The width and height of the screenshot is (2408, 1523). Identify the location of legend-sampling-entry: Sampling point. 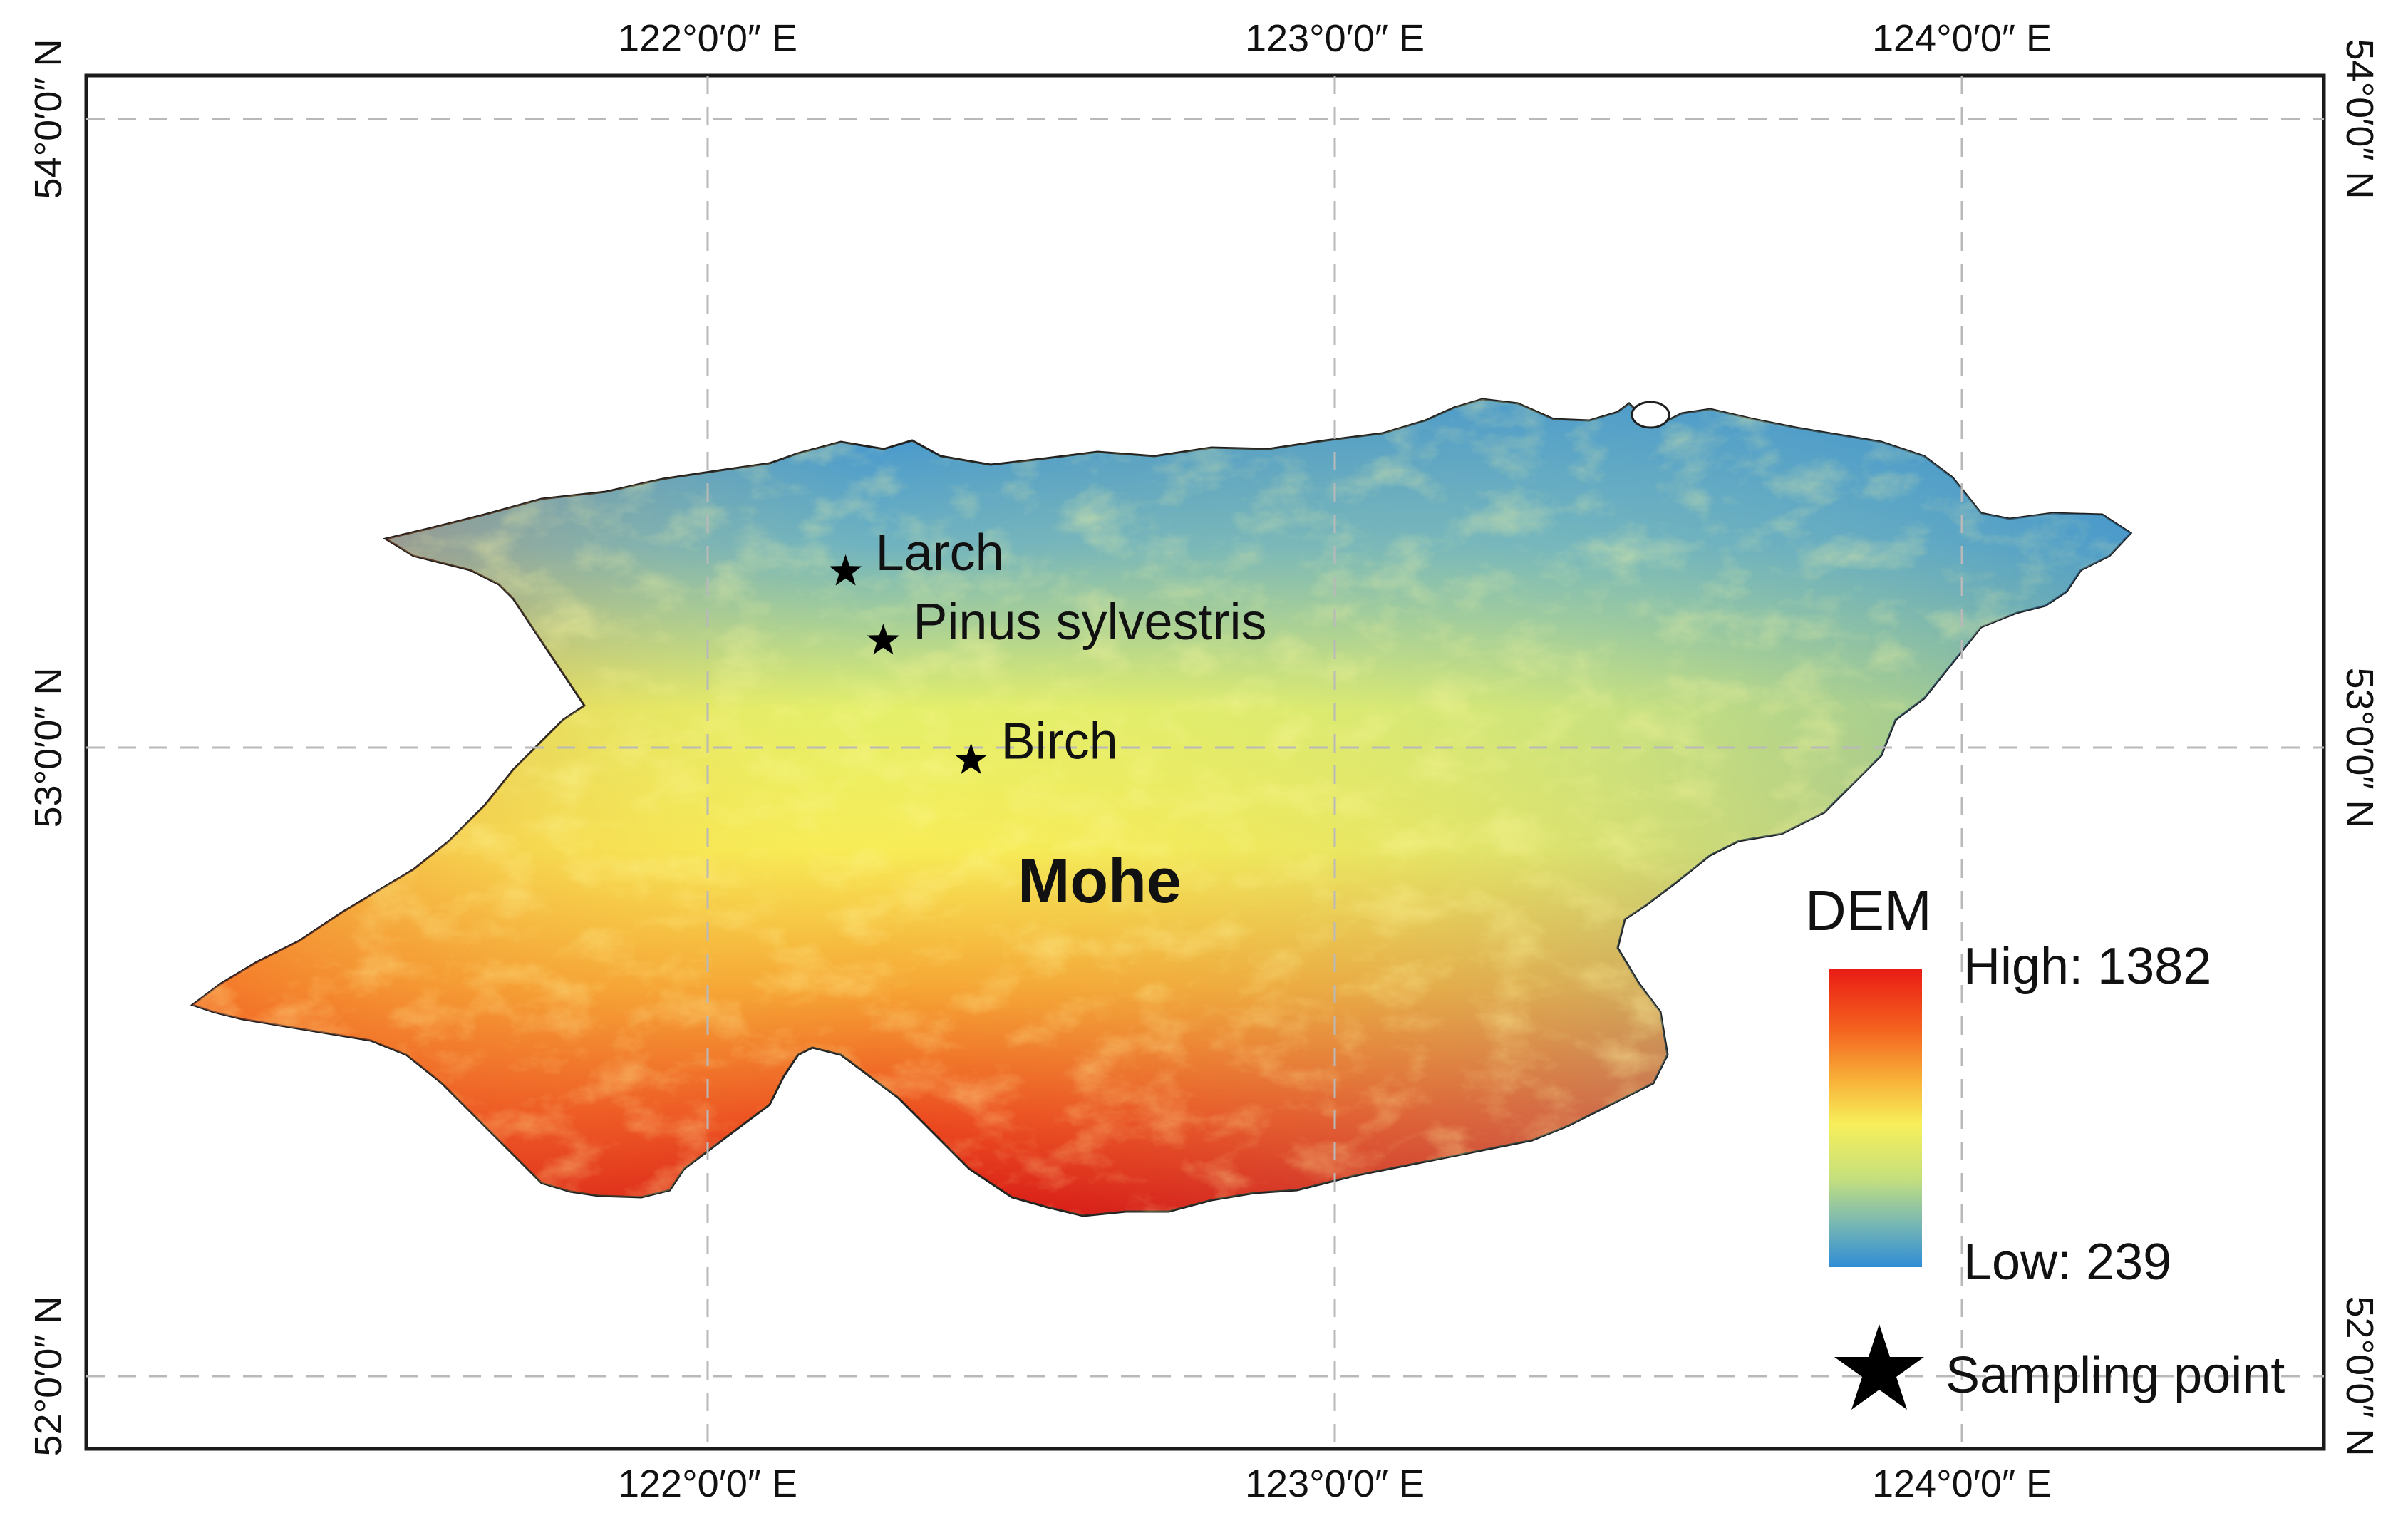
(2059, 1367).